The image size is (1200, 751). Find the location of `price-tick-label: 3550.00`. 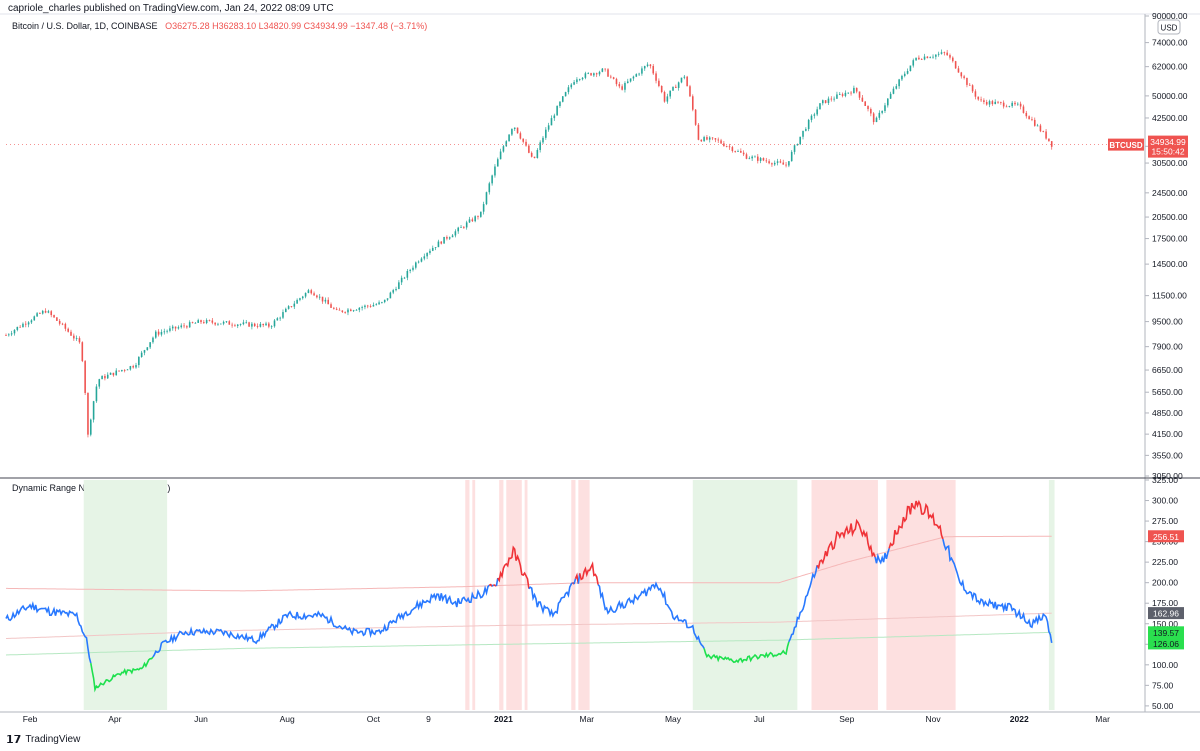

price-tick-label: 3550.00 is located at coordinates (1167, 455).